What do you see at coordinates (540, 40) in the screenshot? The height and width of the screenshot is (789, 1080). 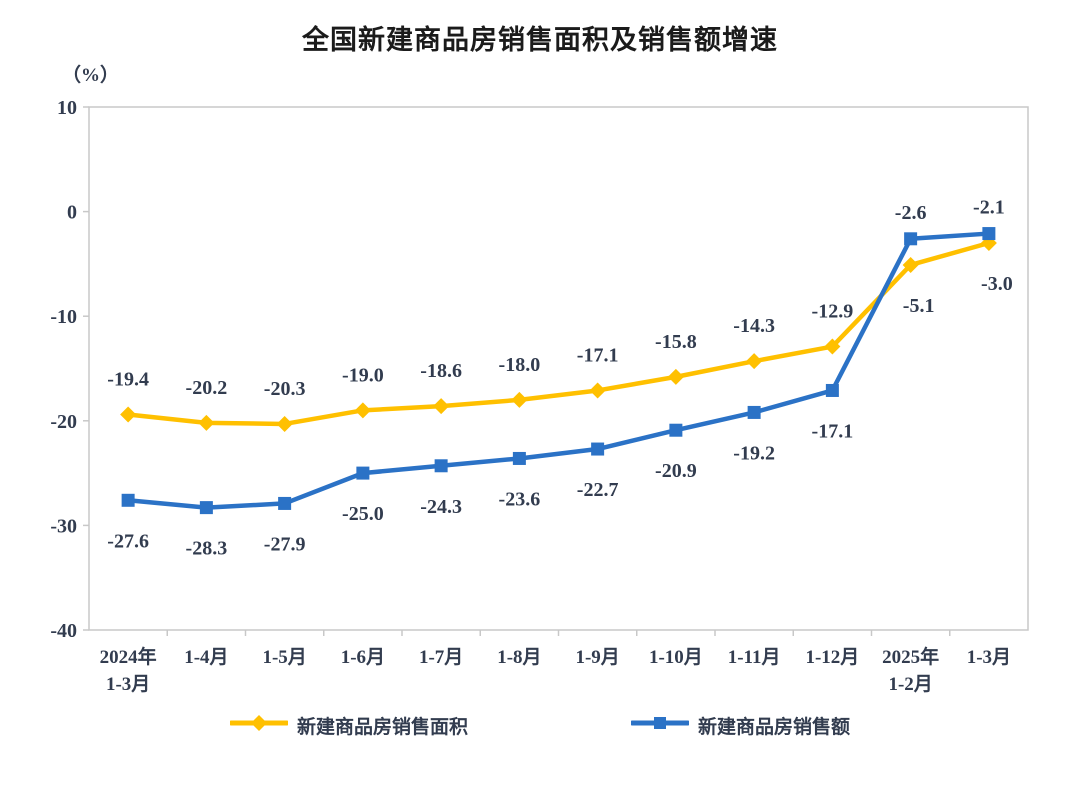 I see `chart-title: 全国新建商品房销售面积及销售额增速` at bounding box center [540, 40].